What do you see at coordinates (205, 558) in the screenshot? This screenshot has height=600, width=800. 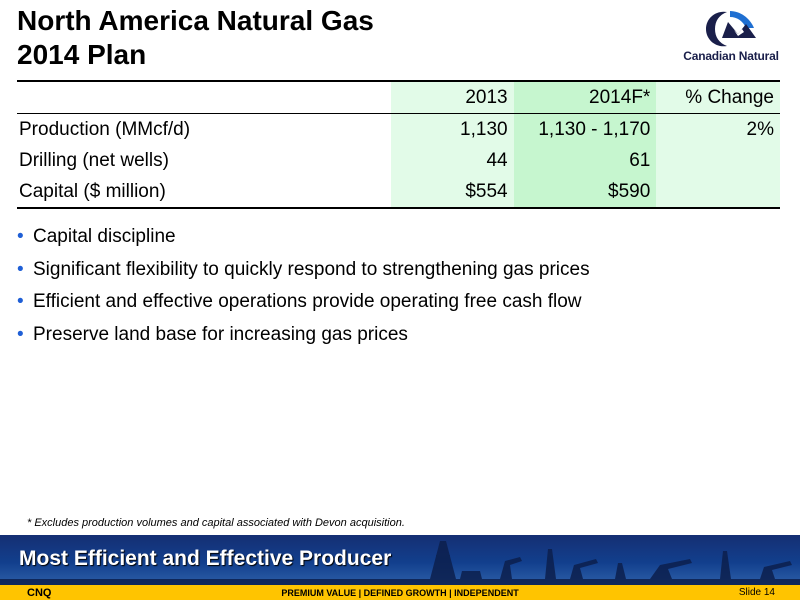 I see `banner-title: Most Efficient and Effective Producer` at bounding box center [205, 558].